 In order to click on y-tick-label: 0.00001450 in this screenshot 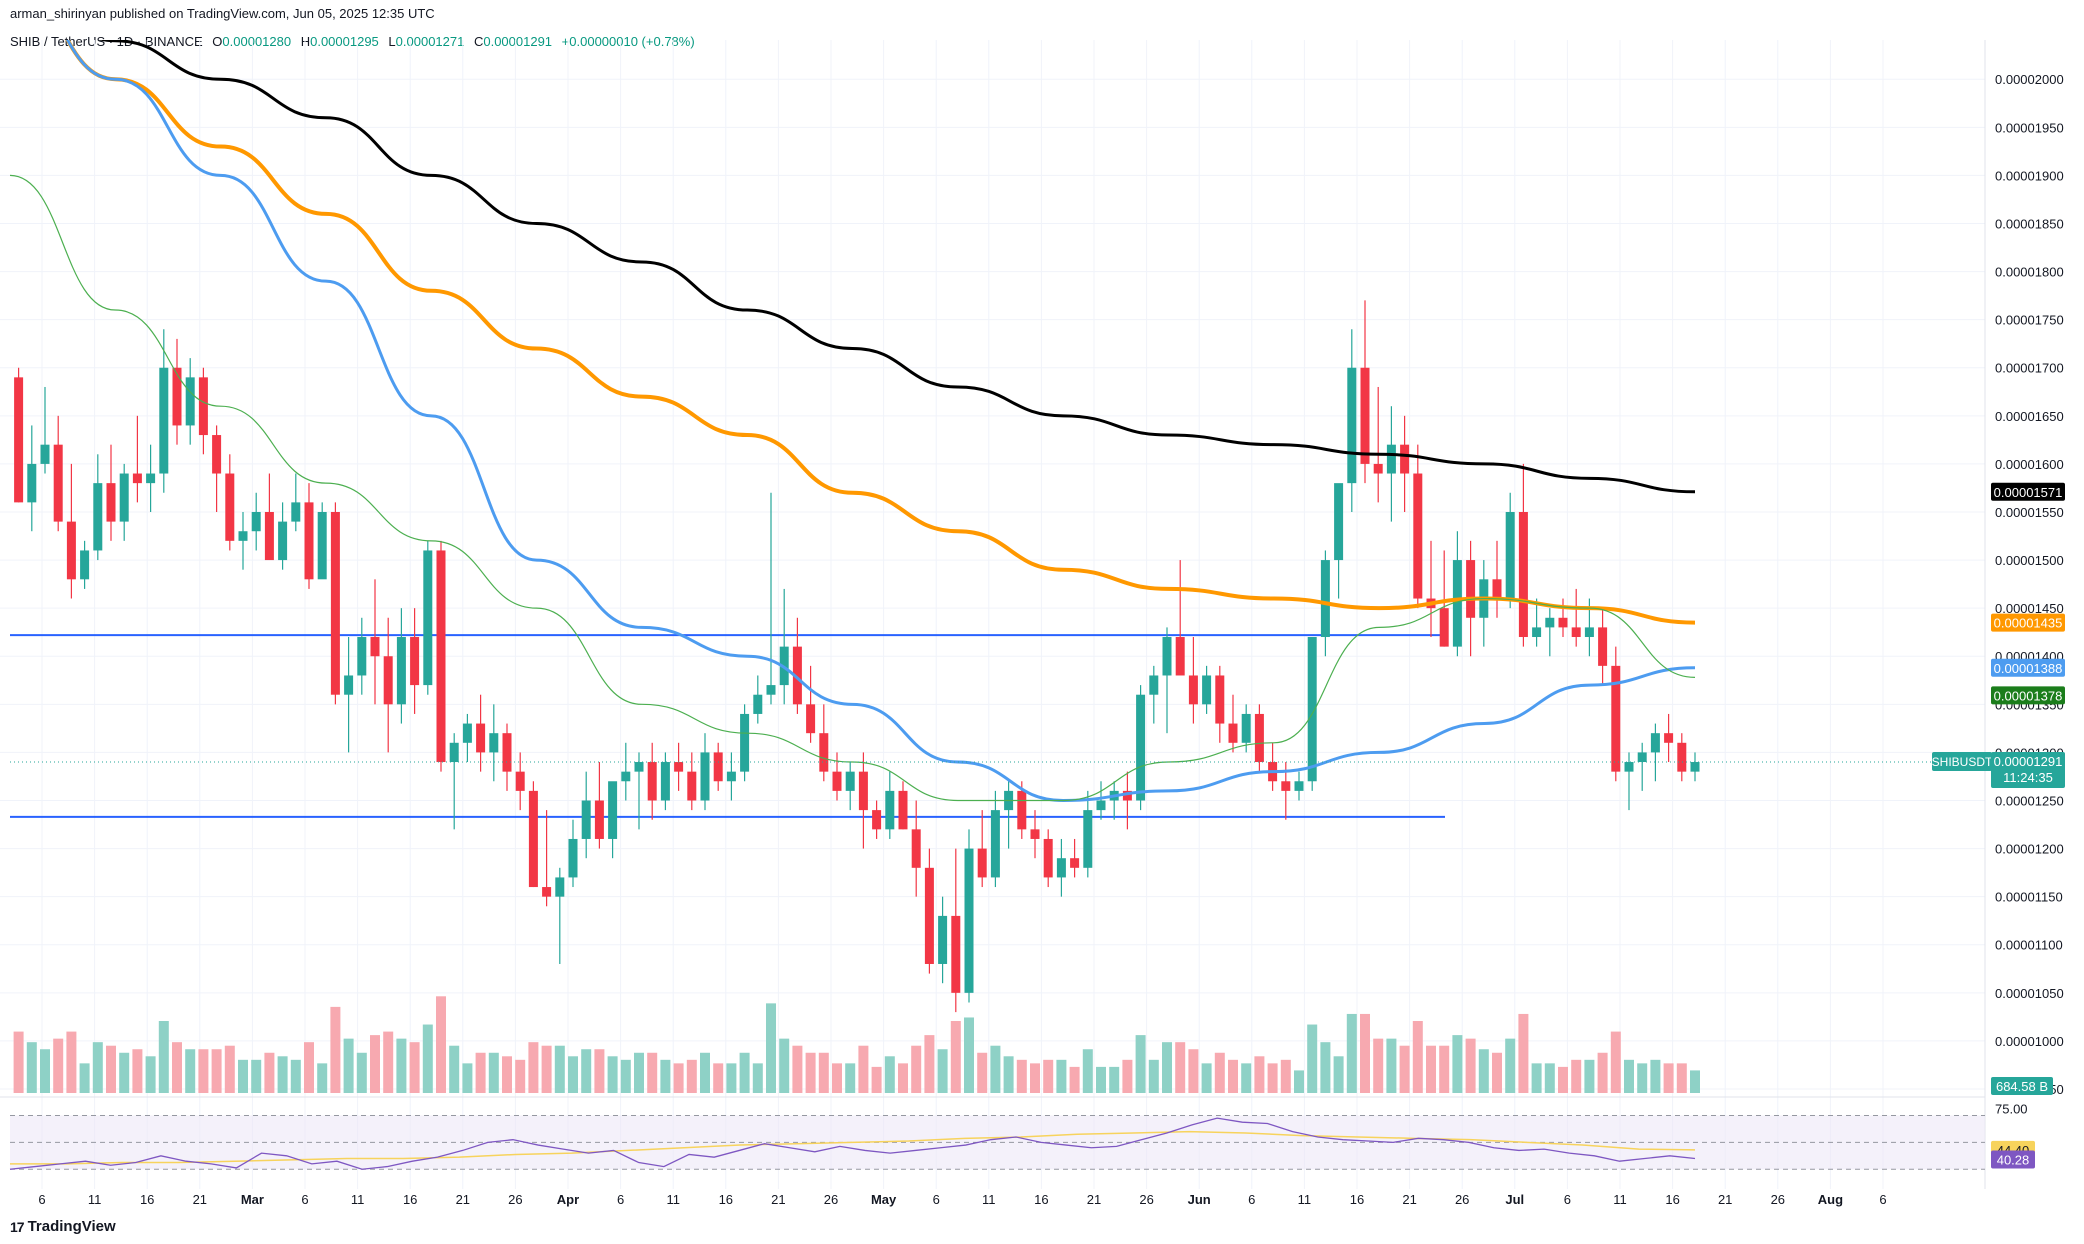, I will do `click(2029, 608)`.